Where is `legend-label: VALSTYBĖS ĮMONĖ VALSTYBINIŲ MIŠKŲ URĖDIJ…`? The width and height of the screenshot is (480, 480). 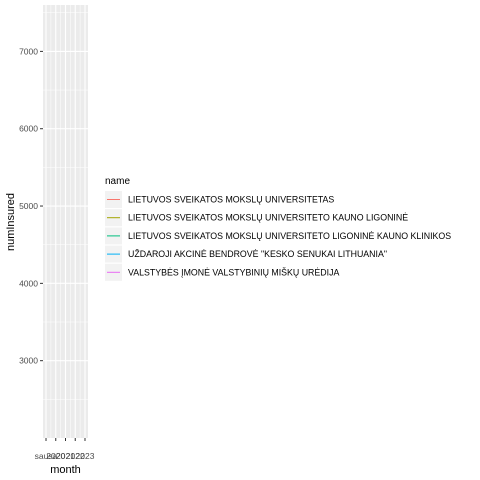 legend-label: VALSTYBĖS ĮMONĖ VALSTYBINIŲ MIŠKŲ URĖDIJ… is located at coordinates (233, 272).